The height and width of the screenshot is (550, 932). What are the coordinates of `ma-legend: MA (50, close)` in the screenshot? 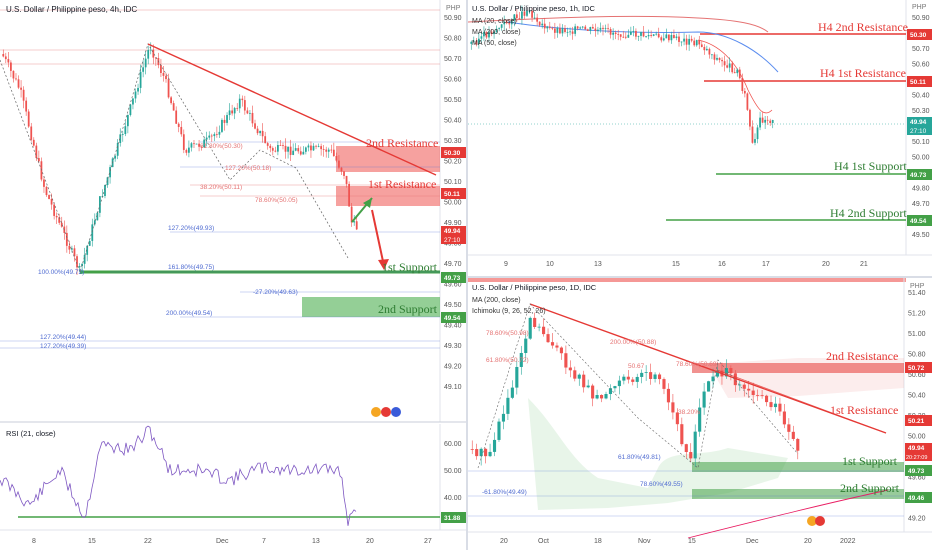 It's located at (494, 43).